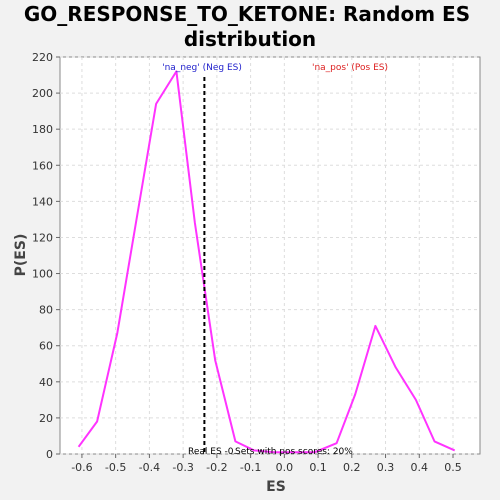 The height and width of the screenshot is (500, 500). I want to click on real-es-label: Real ES -0., so click(212, 452).